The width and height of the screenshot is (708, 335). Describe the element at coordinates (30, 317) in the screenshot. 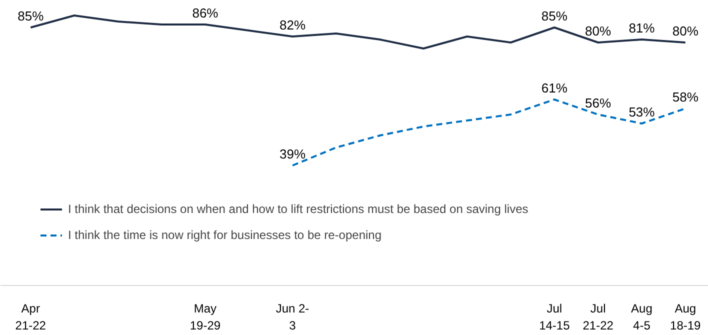

I see `x-tick-label: Apr 21-22` at that location.